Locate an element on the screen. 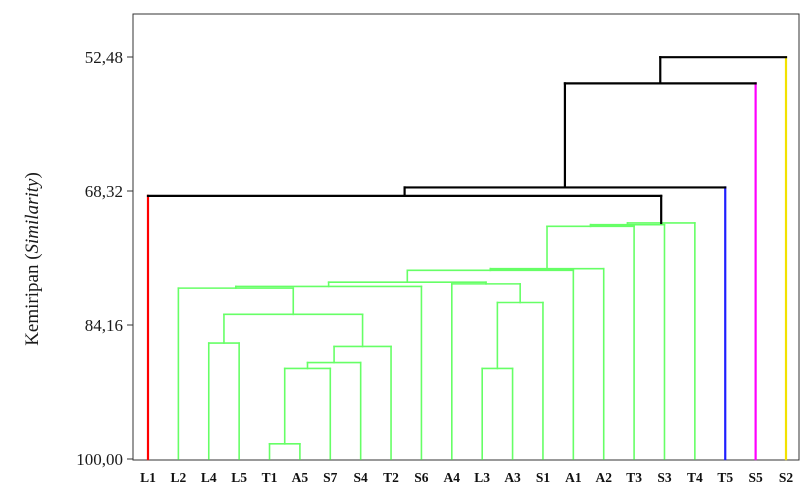  leaf-label-s4: S4 is located at coordinates (361, 477).